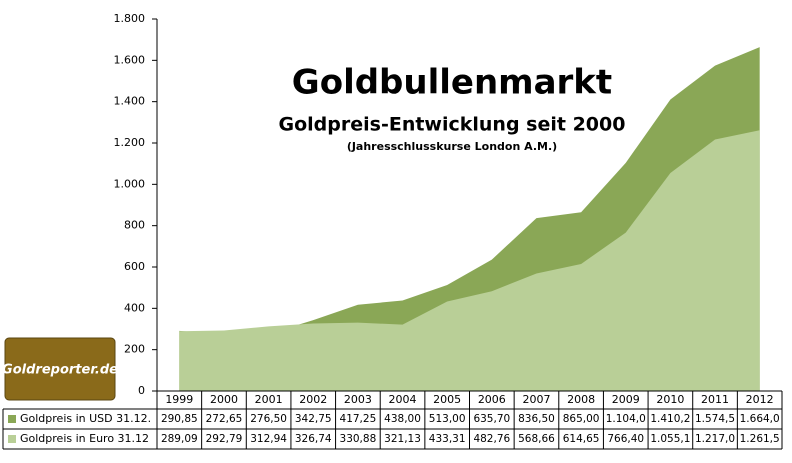  Describe the element at coordinates (626, 419) in the screenshot. I see `table-value: 1.104,0` at that location.